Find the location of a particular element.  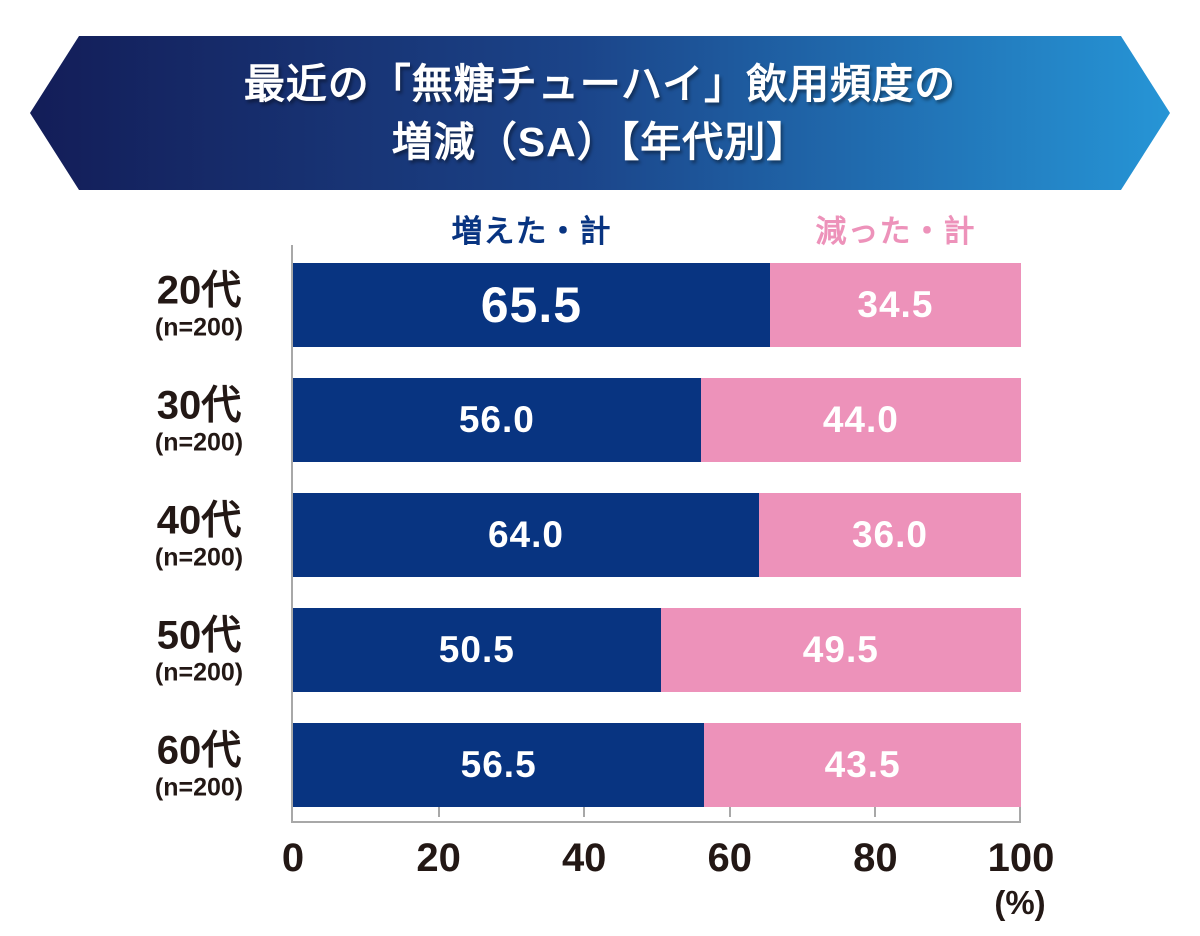

x-tick-label: 100 is located at coordinates (1021, 858).